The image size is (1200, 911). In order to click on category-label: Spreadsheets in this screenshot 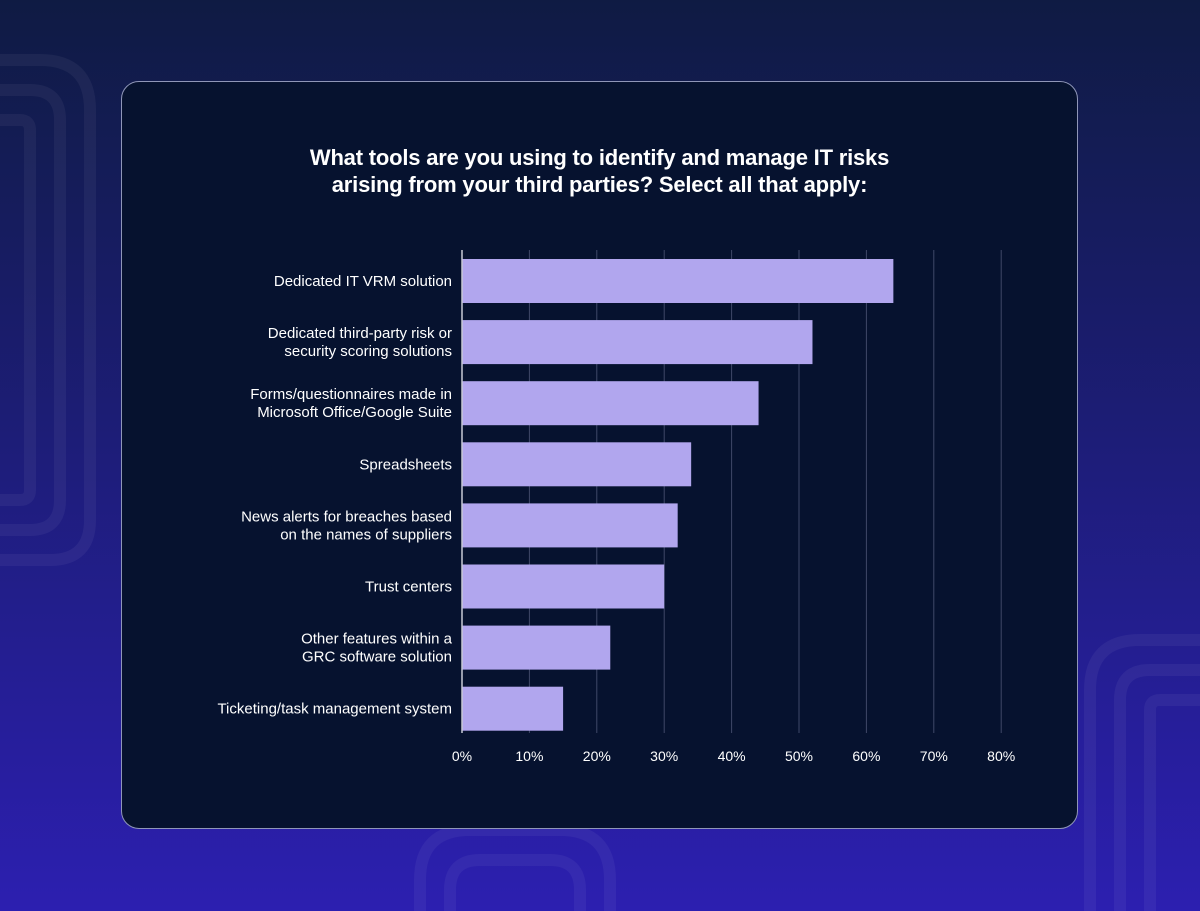, I will do `click(405, 464)`.